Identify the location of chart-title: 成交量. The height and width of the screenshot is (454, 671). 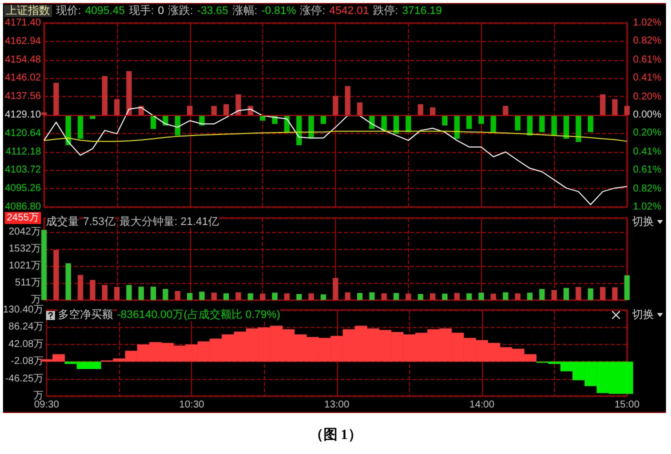
(62, 222).